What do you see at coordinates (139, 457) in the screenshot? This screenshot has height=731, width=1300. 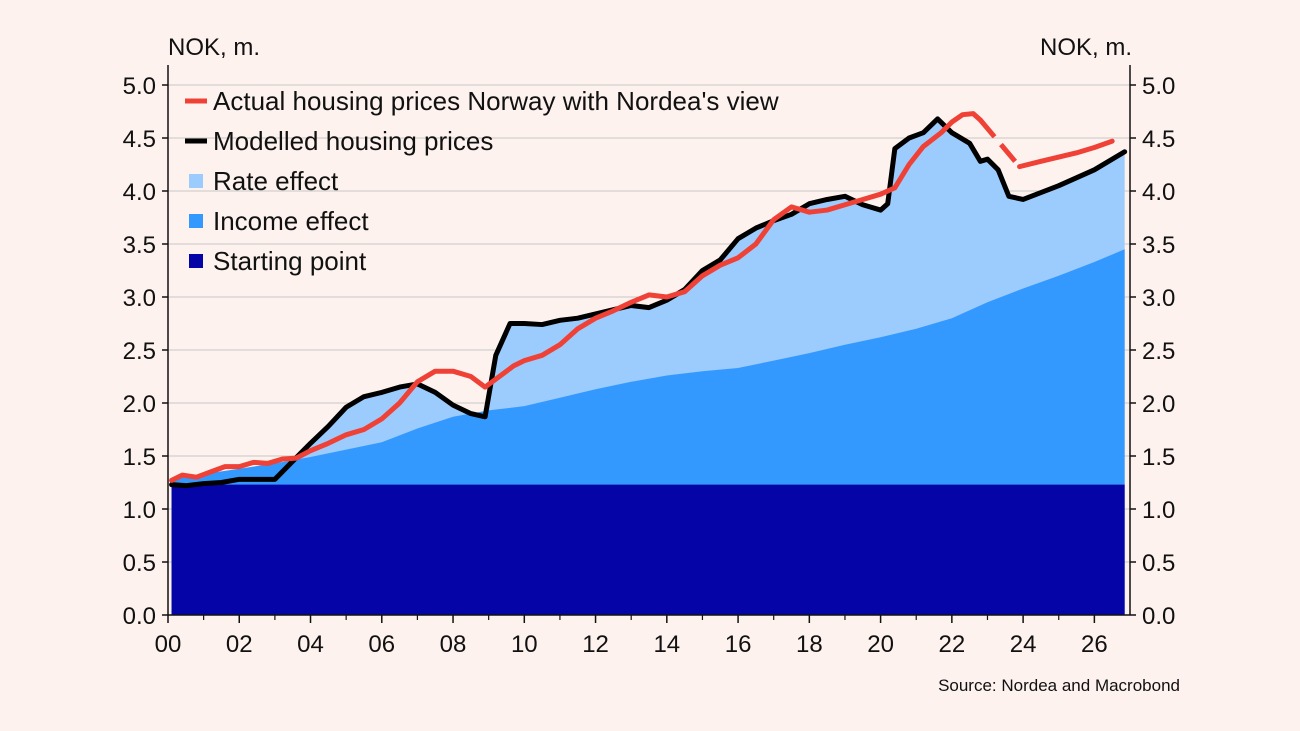 I see `y-tick-label-left: 1.5` at bounding box center [139, 457].